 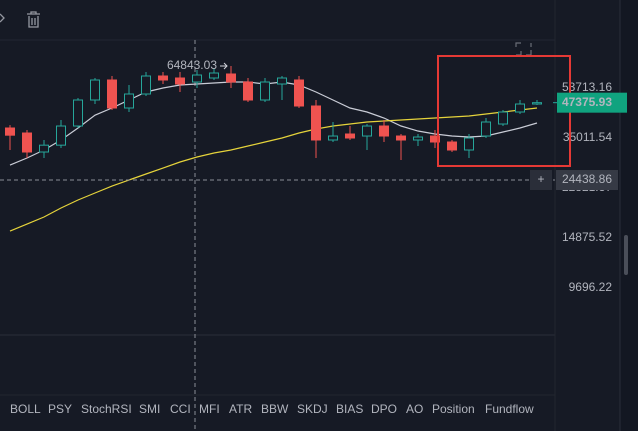 I want to click on indicator-tab: SMI, so click(x=149, y=409).